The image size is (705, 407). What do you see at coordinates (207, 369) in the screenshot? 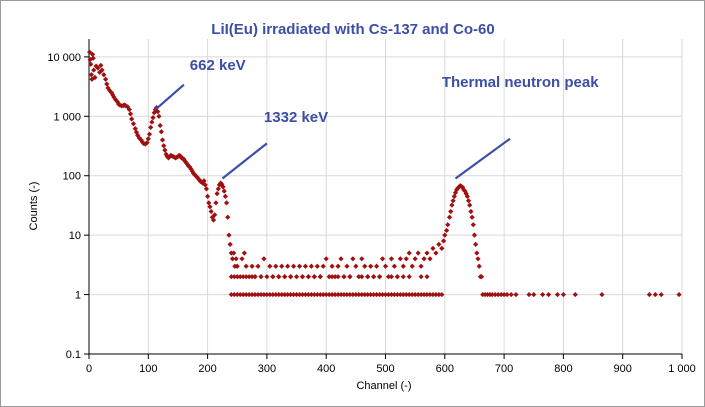
I see `x-tick-label: 200` at bounding box center [207, 369].